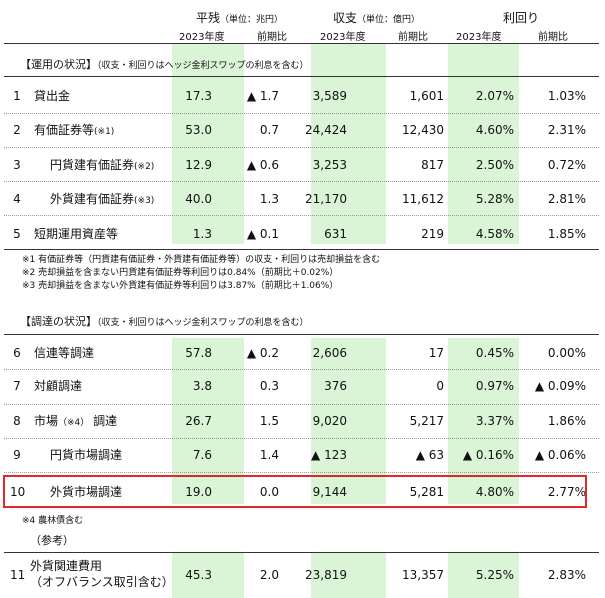 The image size is (605, 598). I want to click on income-change: 5,281, so click(426, 492).